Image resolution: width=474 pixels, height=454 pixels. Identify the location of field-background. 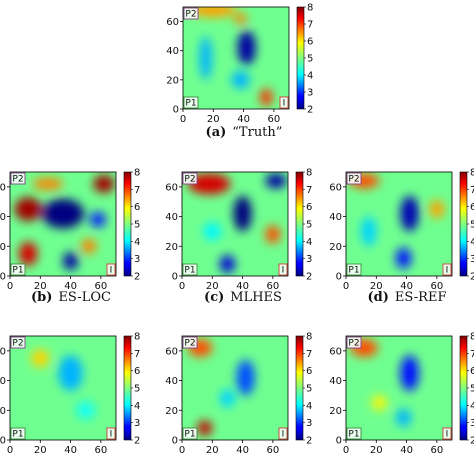
(63, 388).